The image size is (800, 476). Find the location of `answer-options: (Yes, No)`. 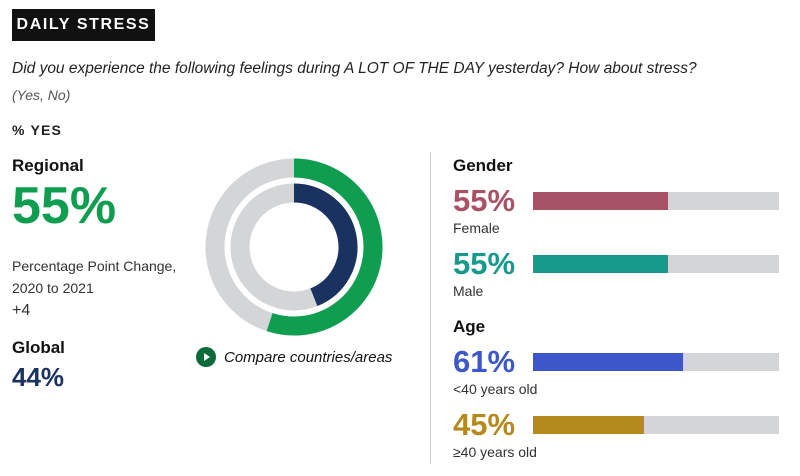

answer-options: (Yes, No) is located at coordinates (41, 95).